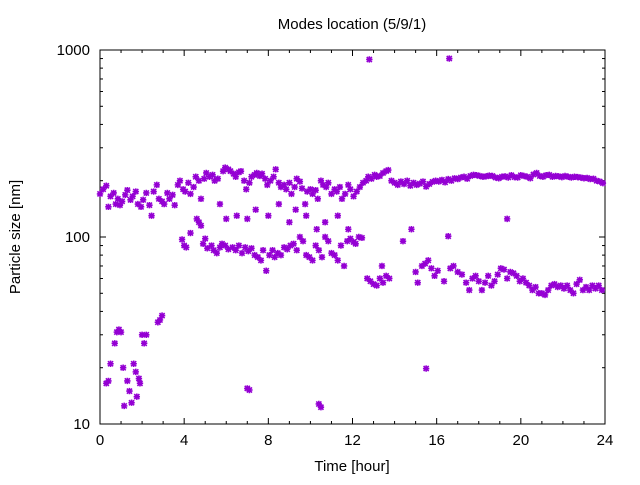 The height and width of the screenshot is (485, 640). Describe the element at coordinates (184, 440) in the screenshot. I see `x-tick-label: 4` at that location.